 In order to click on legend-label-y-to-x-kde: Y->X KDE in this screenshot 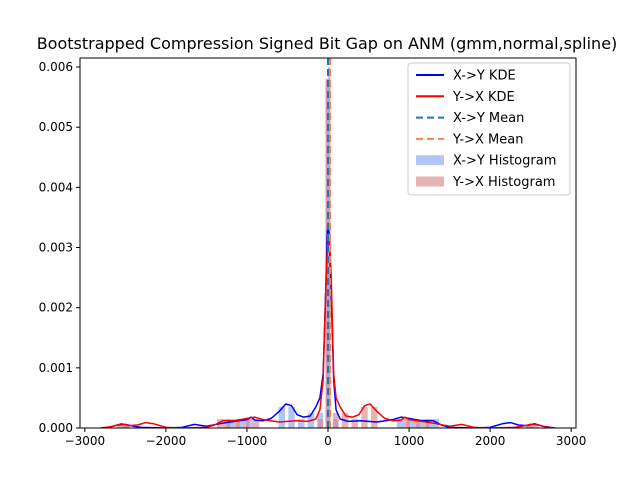, I will do `click(483, 97)`.